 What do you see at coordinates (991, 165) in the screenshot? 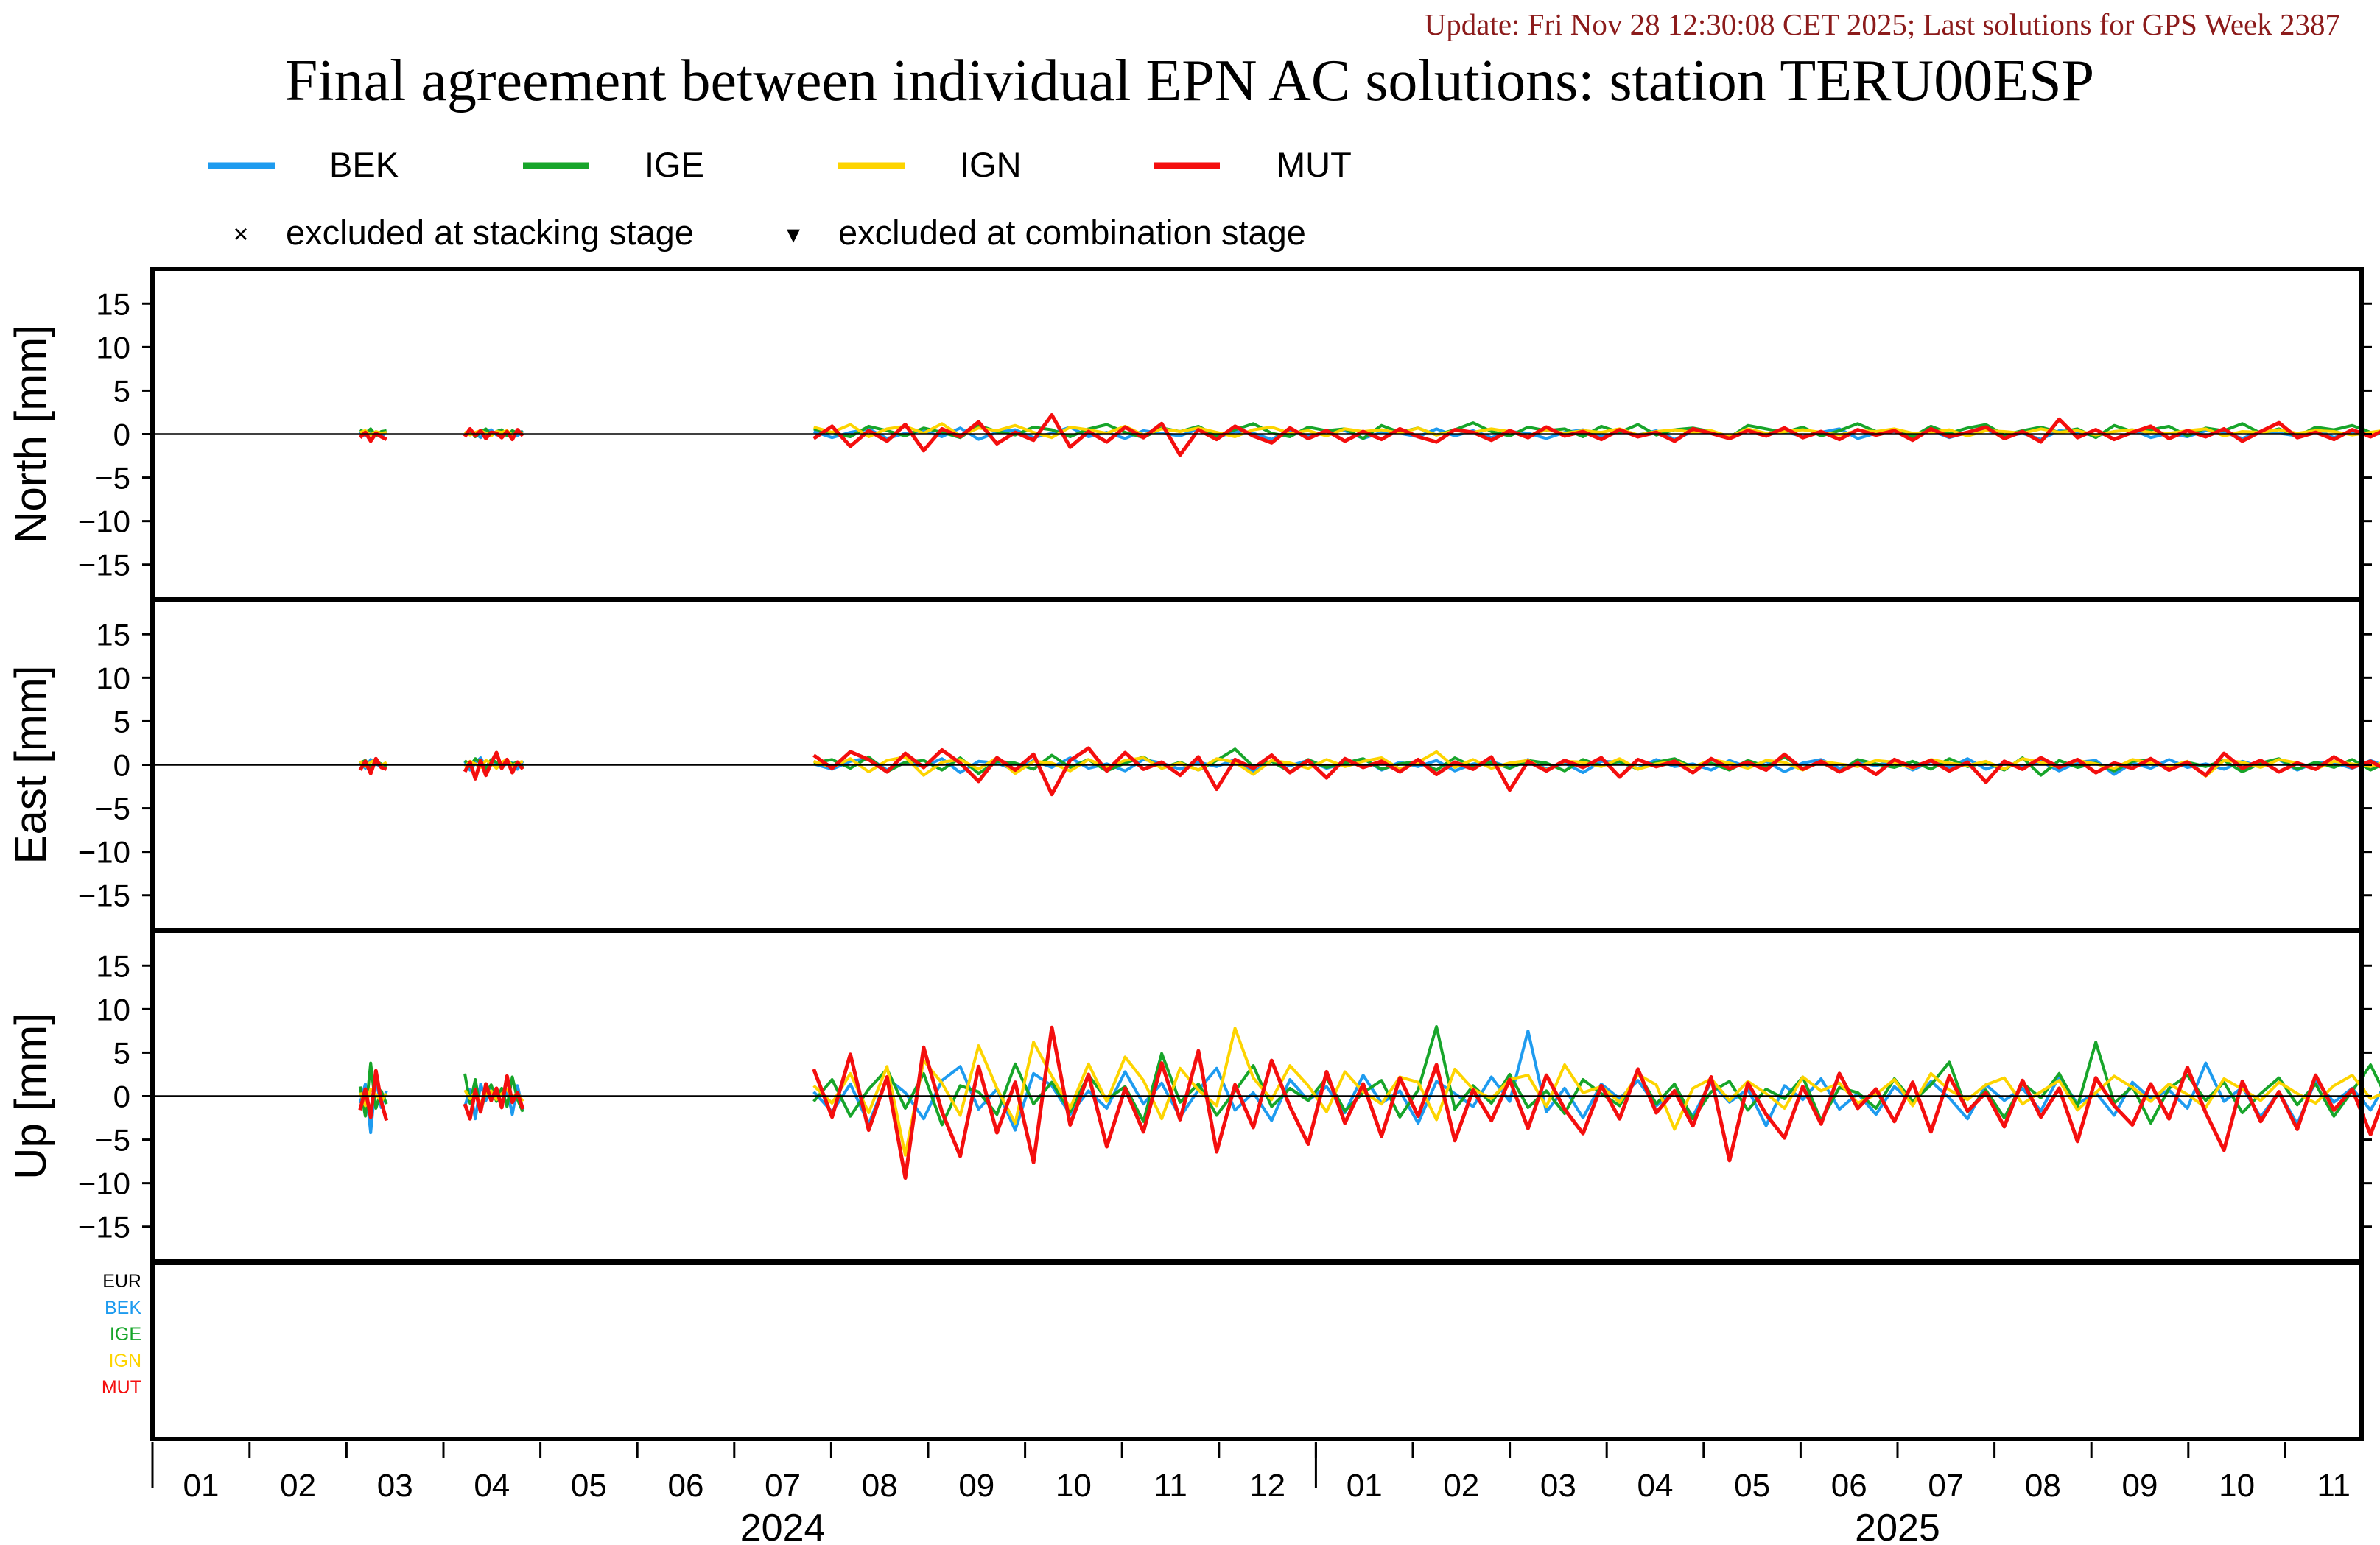
I see `legend-label-ign: IGN` at bounding box center [991, 165].